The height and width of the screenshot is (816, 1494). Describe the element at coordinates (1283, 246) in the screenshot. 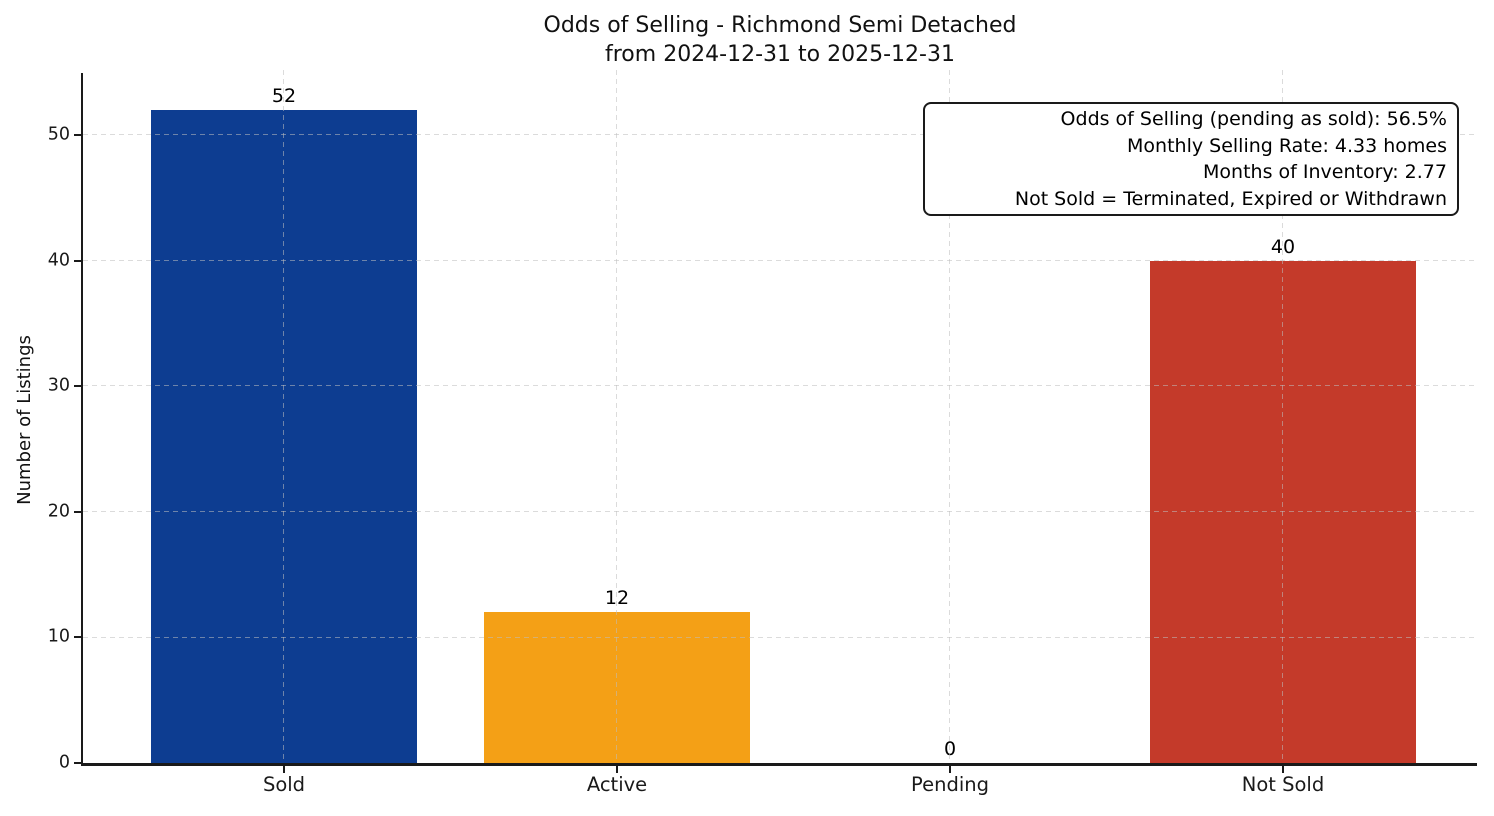

I see `bar-value-label: 40` at that location.